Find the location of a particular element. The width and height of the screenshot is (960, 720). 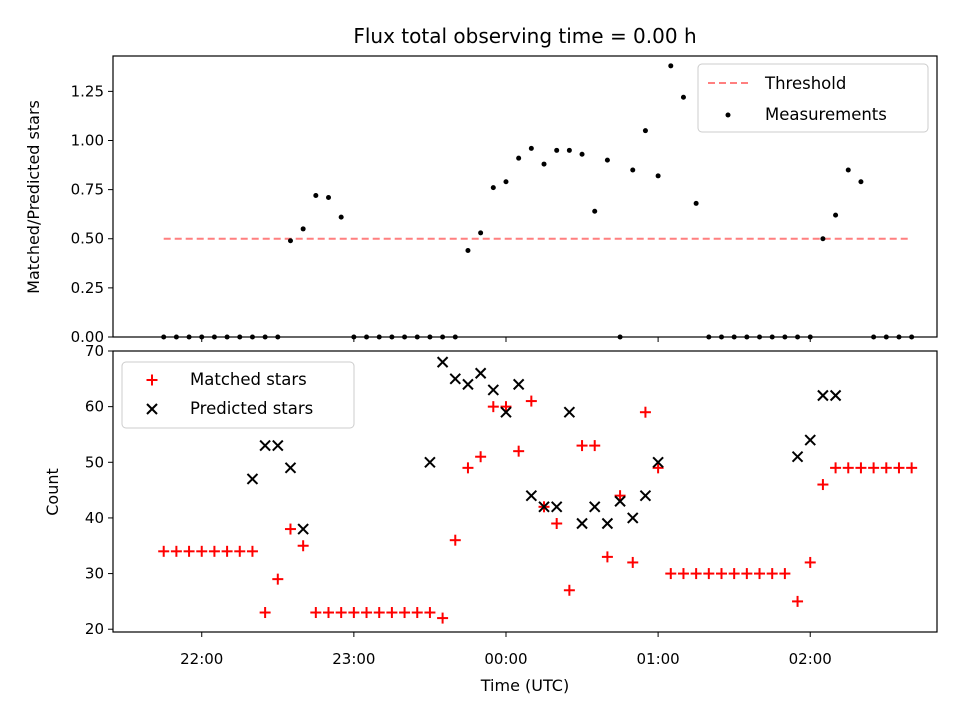

bottom-y-tick-label: 70 is located at coordinates (94, 351).